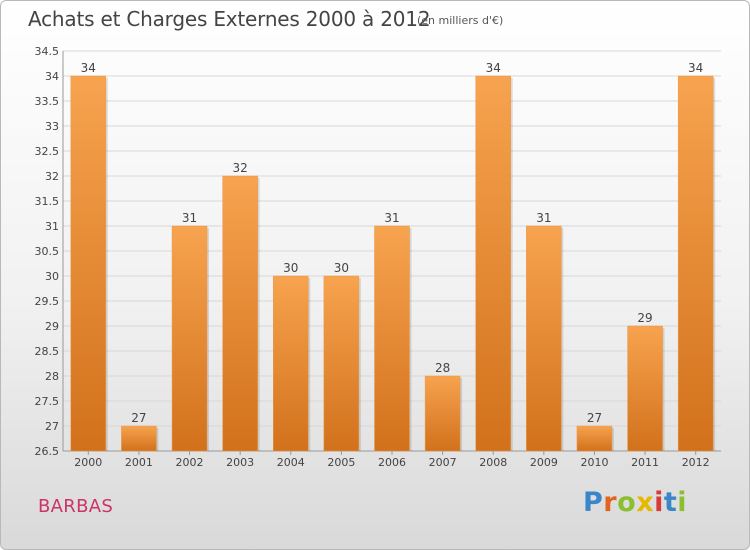 The width and height of the screenshot is (750, 550). I want to click on y-tick-label: 27, so click(52, 426).